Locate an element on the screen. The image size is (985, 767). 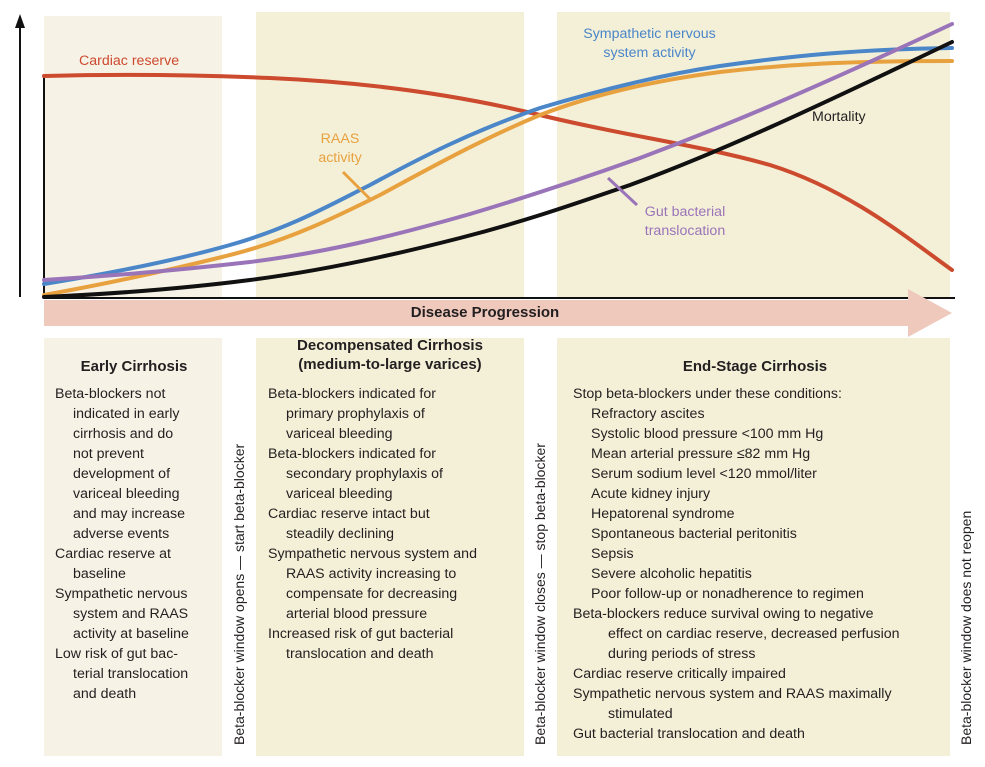
early-text-line: baseline is located at coordinates (99, 574).